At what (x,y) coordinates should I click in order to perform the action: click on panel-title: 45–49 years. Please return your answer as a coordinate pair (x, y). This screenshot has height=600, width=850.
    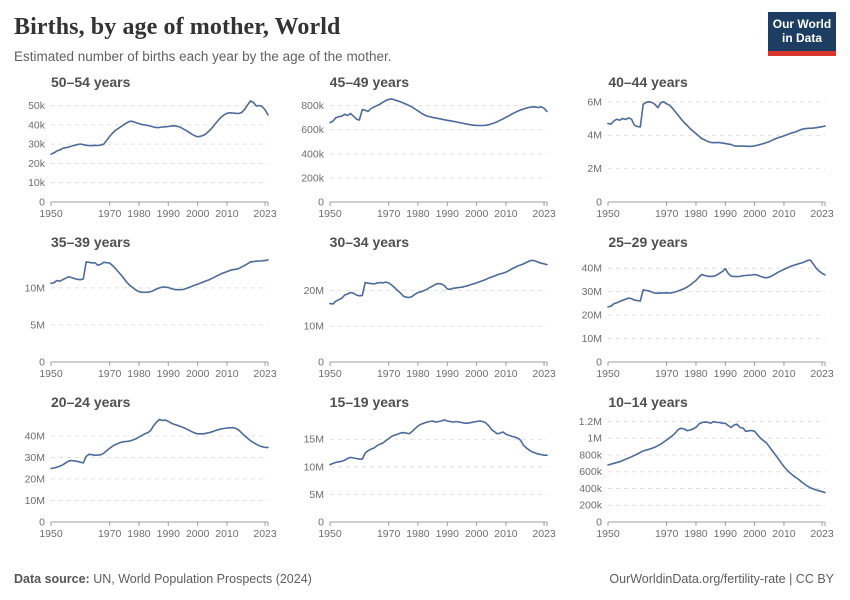
    Looking at the image, I should click on (369, 82).